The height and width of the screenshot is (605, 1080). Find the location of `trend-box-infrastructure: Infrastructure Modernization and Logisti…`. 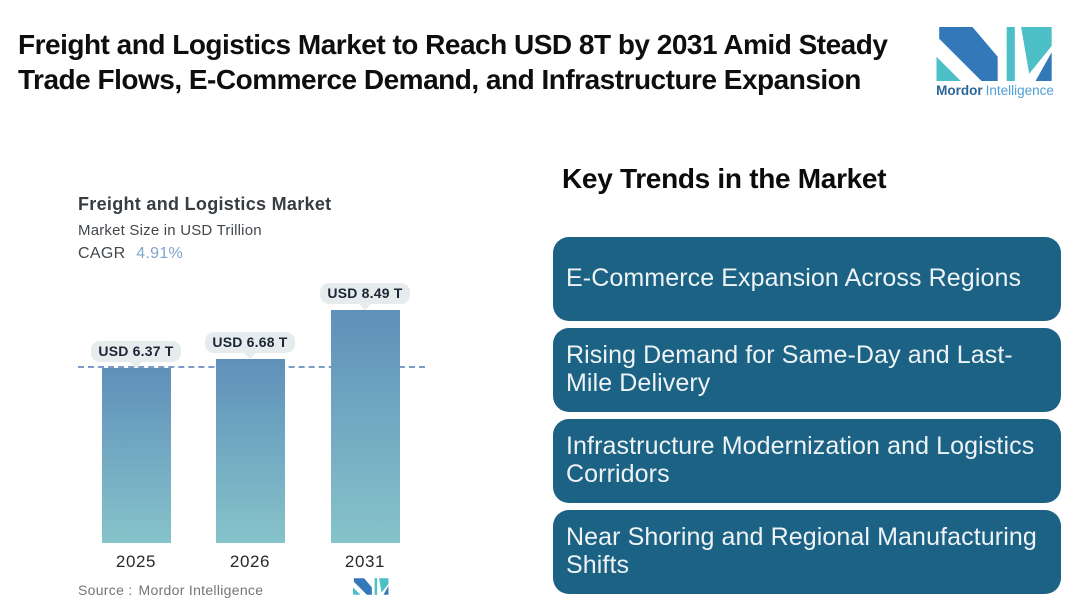

trend-box-infrastructure: Infrastructure Modernization and Logisti… is located at coordinates (807, 461).